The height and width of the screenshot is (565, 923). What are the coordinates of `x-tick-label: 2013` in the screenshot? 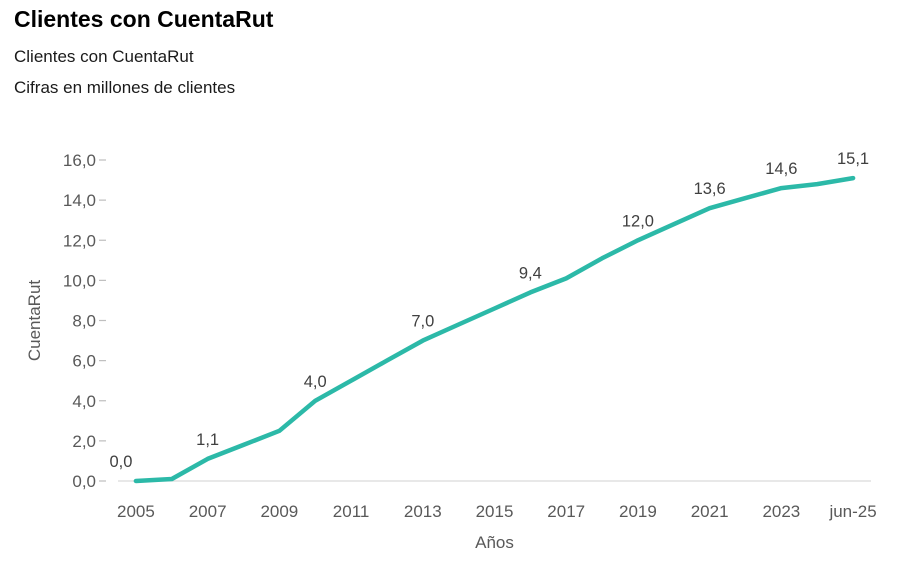 It's located at (423, 511).